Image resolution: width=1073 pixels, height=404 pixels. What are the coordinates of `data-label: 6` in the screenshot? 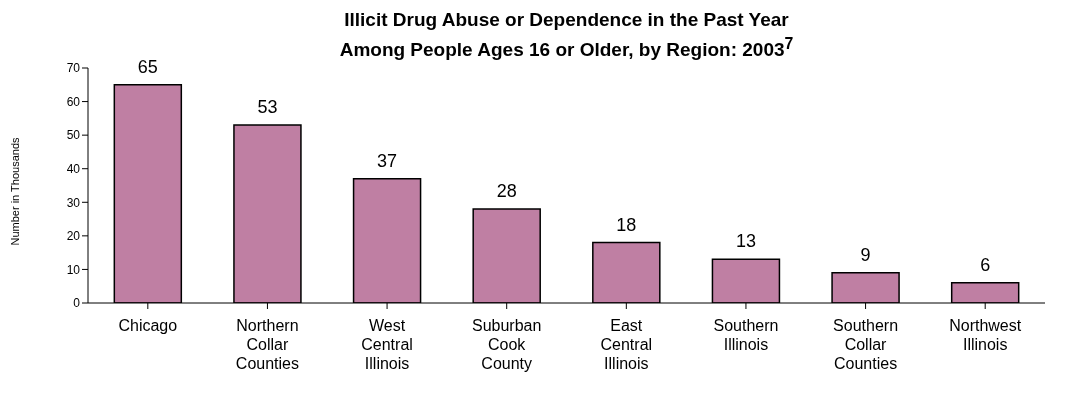 It's located at (985, 265).